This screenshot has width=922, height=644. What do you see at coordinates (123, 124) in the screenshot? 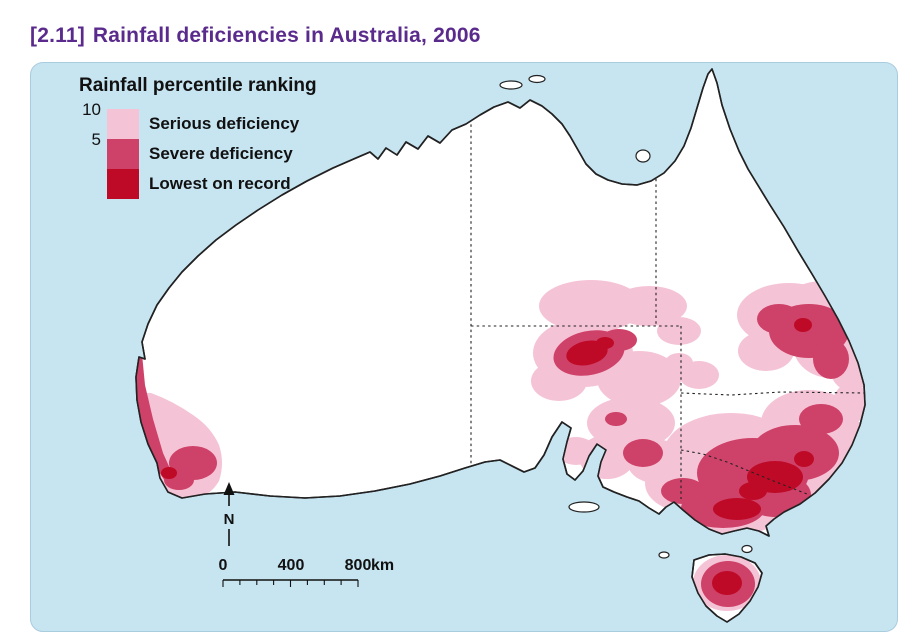
I see `legend-swatch-serious` at bounding box center [123, 124].